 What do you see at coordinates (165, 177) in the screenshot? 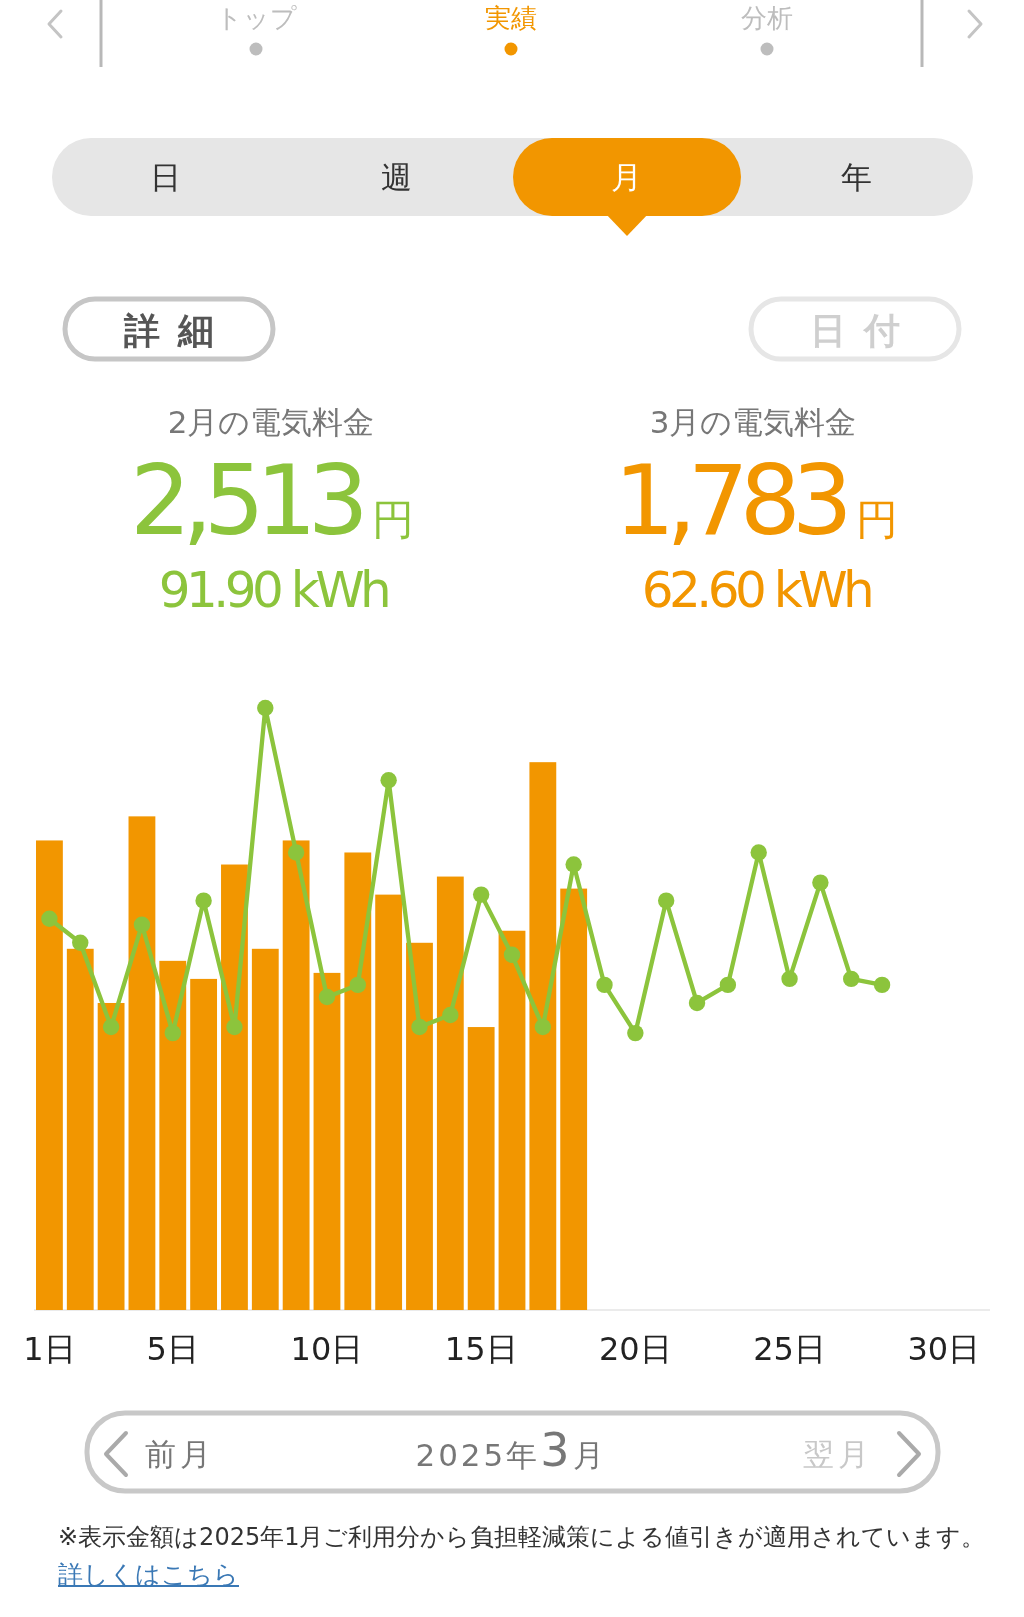
I see `text: 日` at bounding box center [165, 177].